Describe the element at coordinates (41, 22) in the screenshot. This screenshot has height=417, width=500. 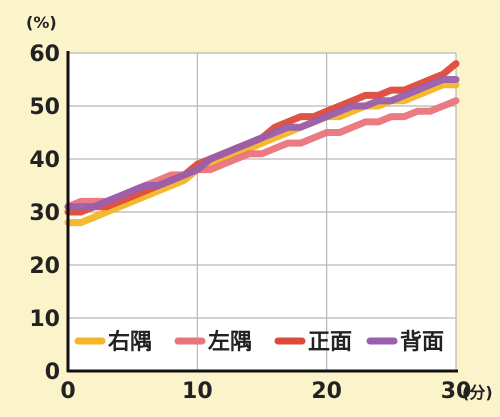
I see `y-unit-label: (%)` at that location.